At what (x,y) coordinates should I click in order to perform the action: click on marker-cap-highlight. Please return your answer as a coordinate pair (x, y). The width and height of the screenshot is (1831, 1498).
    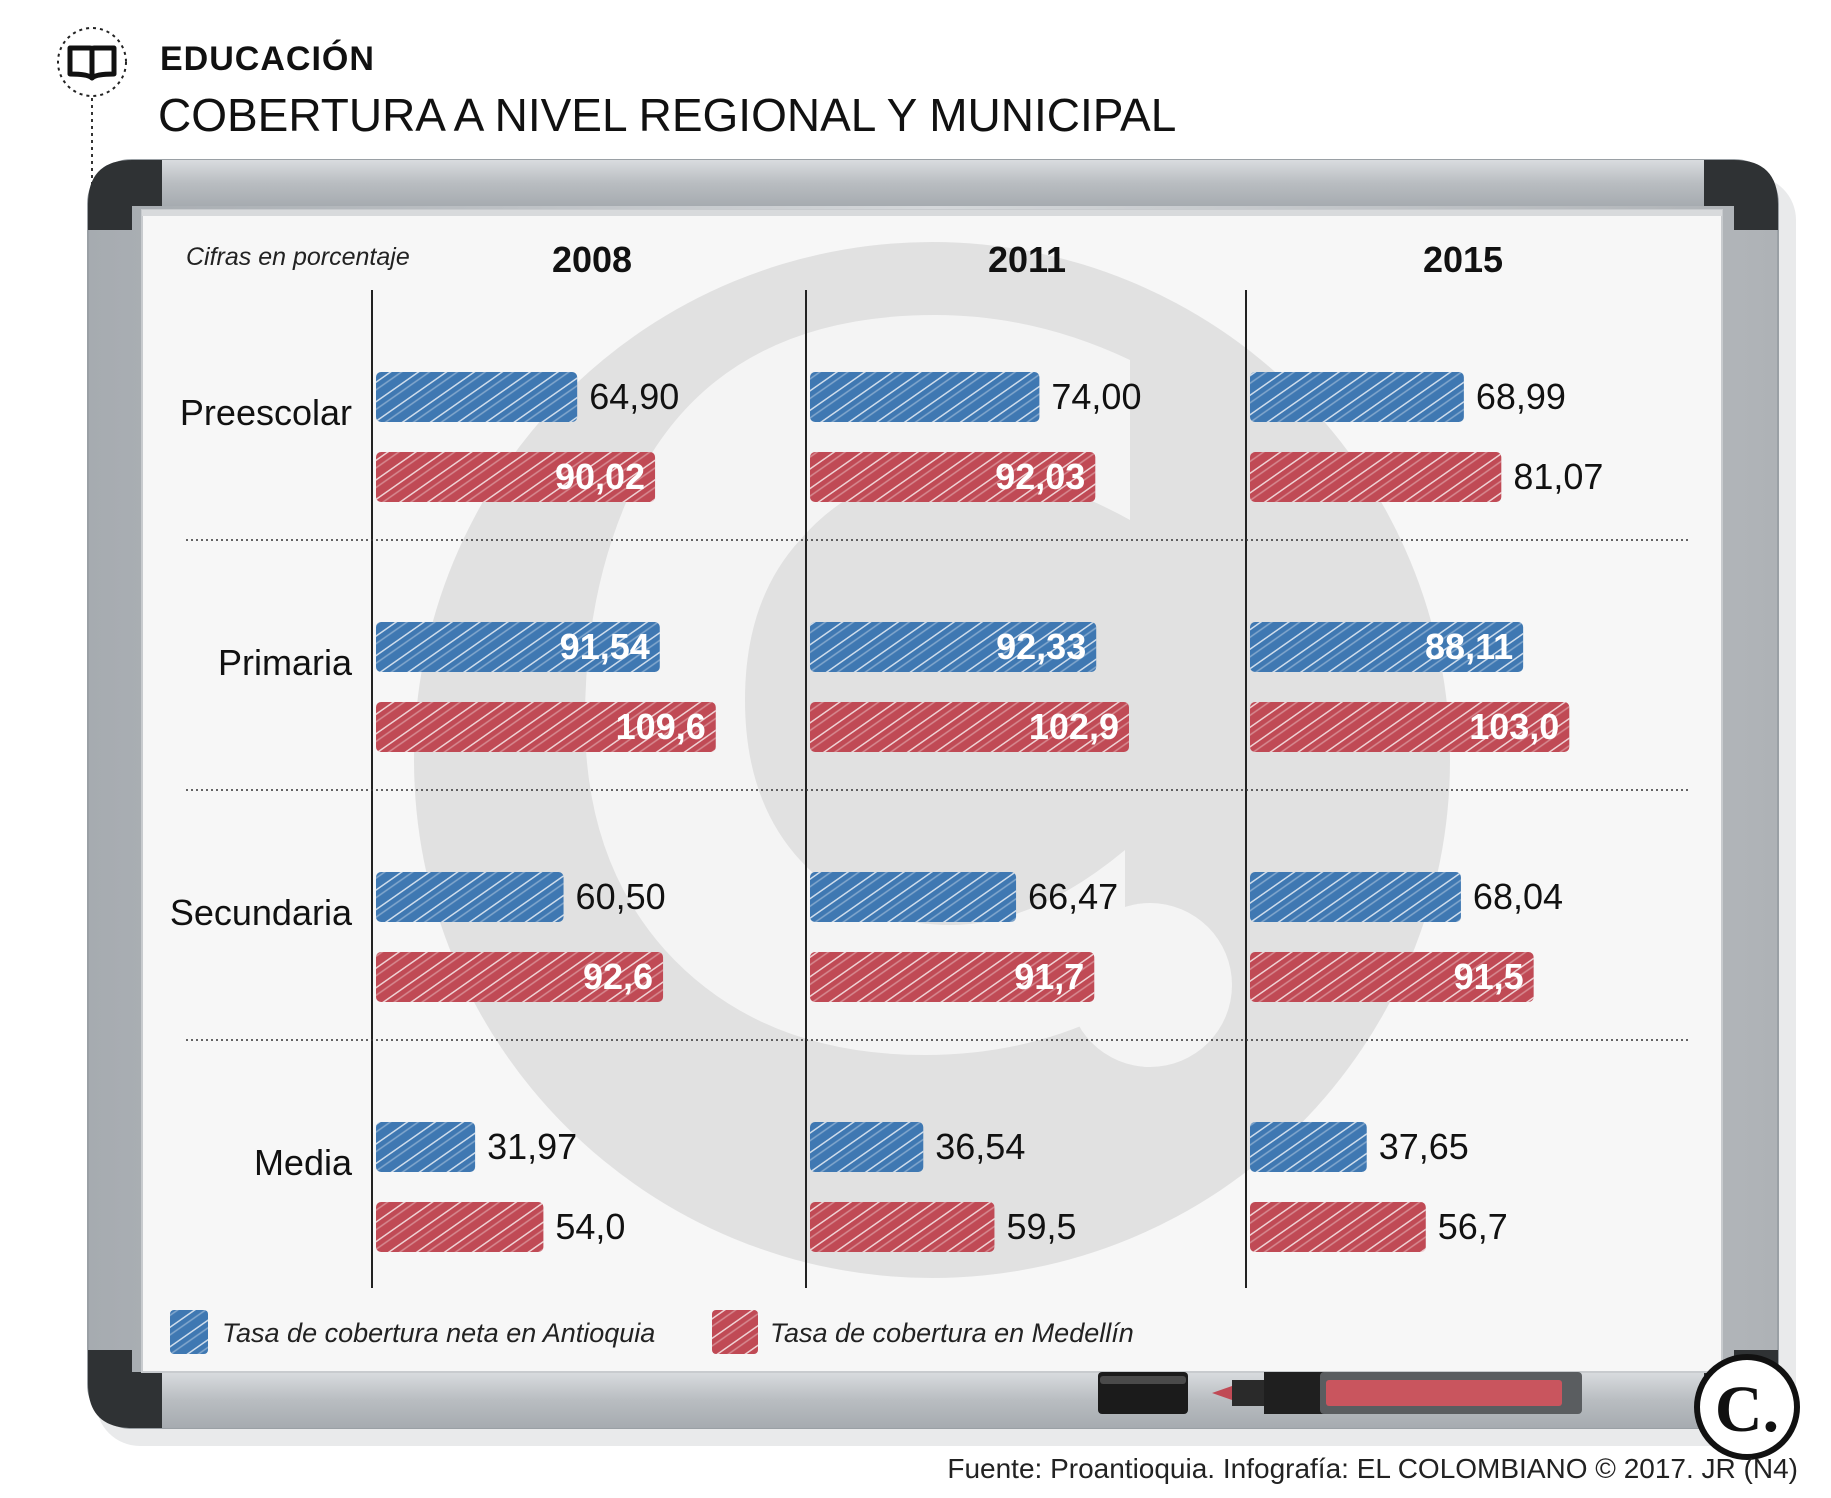
    Looking at the image, I should click on (1143, 1380).